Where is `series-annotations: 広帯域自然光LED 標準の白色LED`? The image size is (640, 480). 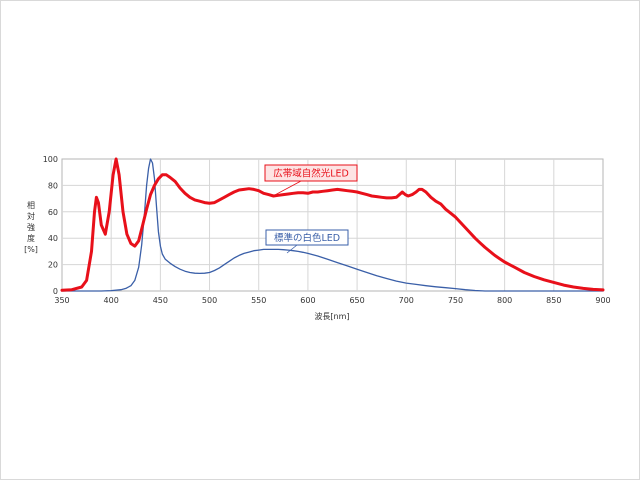 series-annotations: 広帯域自然光LED 標準の白色LED is located at coordinates (311, 209).